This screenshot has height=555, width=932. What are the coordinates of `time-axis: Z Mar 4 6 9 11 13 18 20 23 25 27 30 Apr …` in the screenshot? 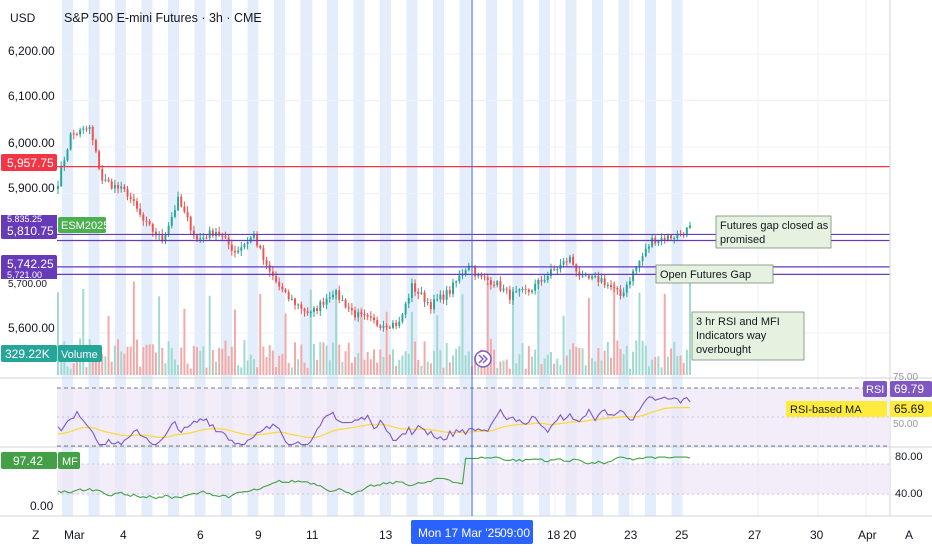 It's located at (472, 535).